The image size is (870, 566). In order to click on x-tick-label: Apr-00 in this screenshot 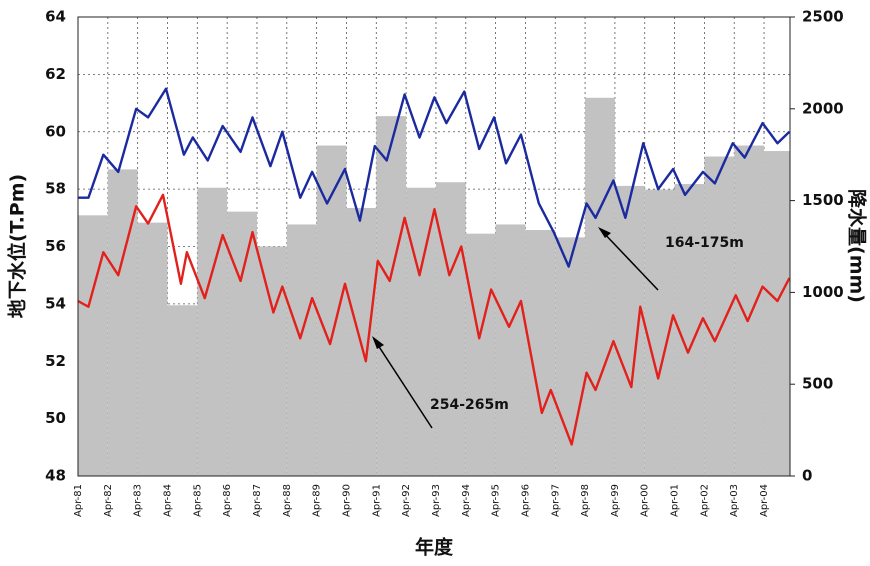, I will do `click(645, 500)`.